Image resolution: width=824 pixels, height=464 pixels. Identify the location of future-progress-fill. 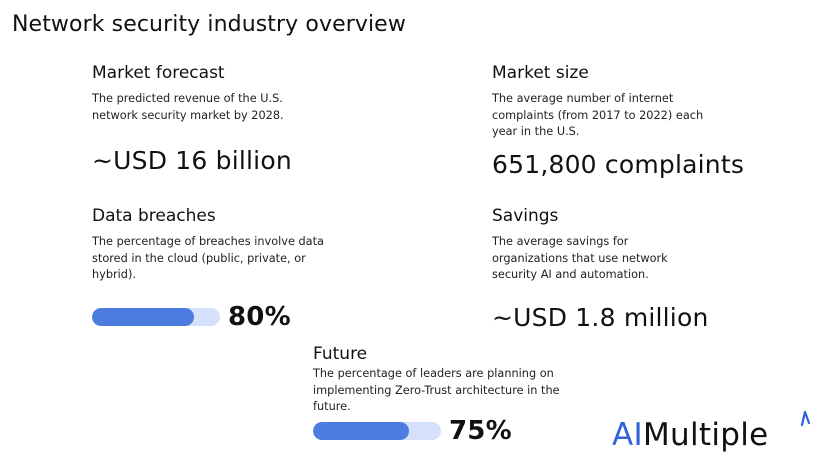
(361, 431).